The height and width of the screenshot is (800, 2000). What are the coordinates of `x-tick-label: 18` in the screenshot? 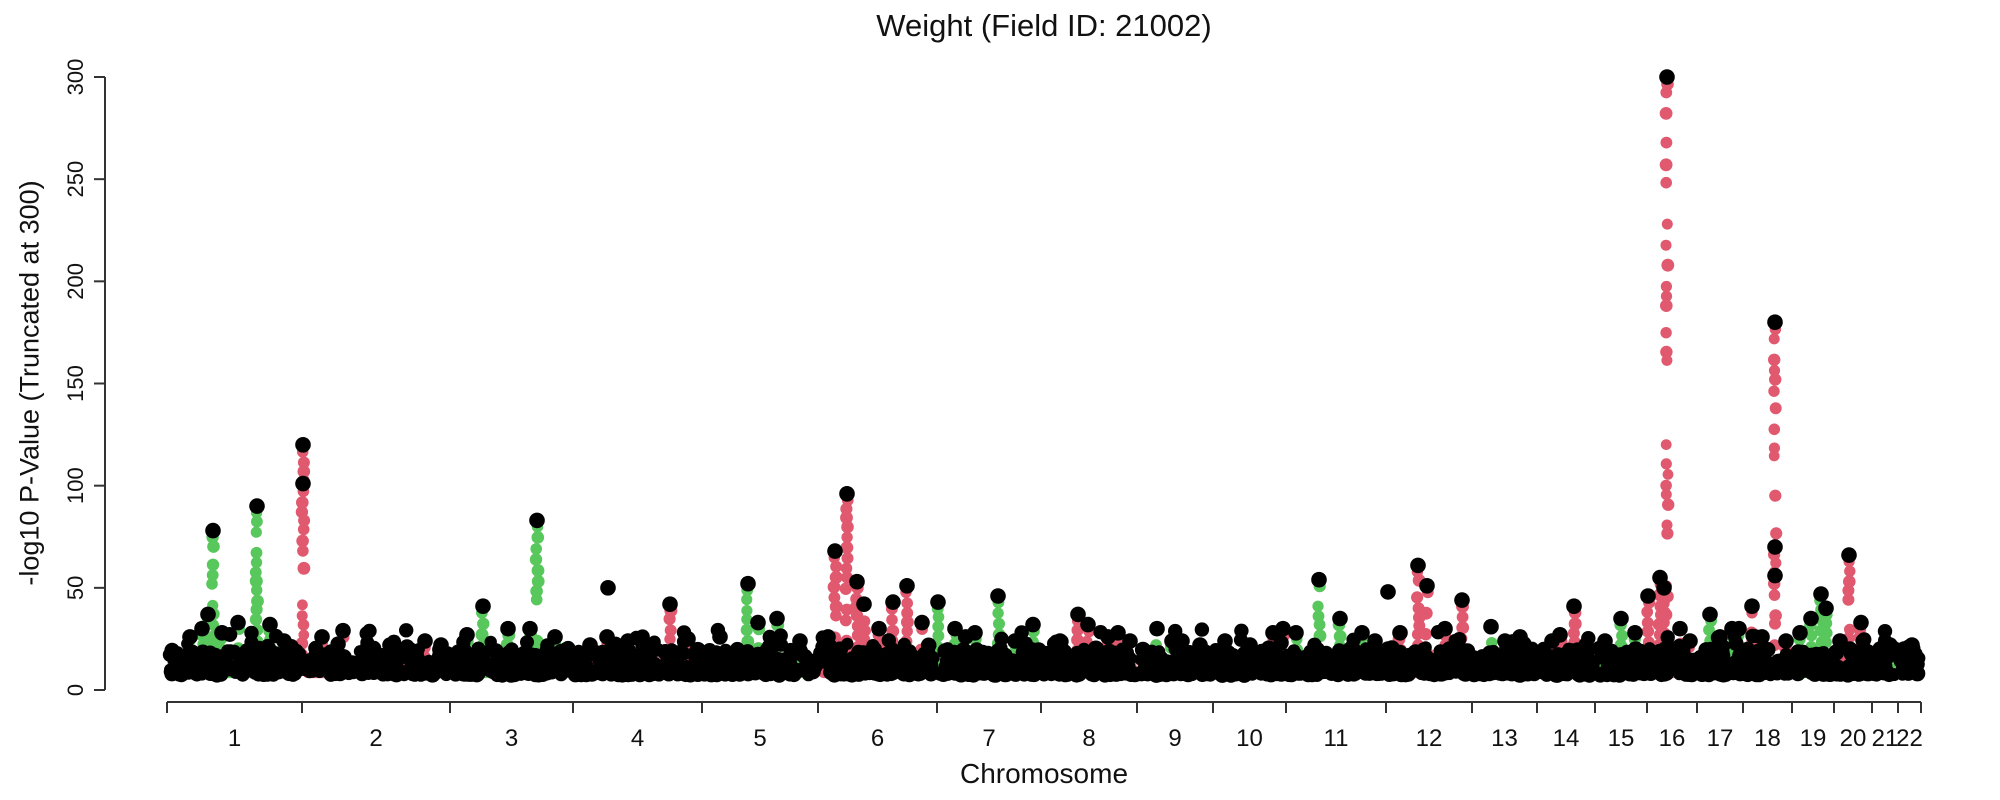 It's located at (1767, 738).